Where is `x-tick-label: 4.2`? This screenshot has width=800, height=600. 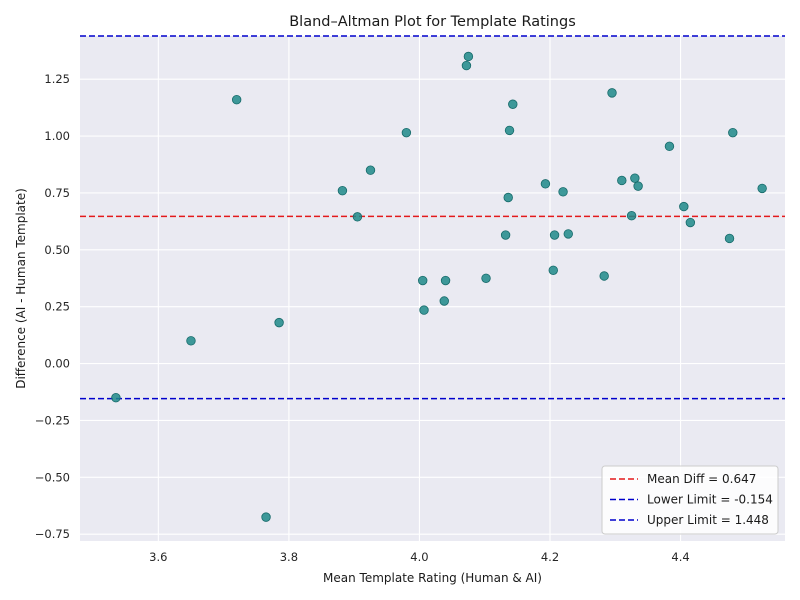
x-tick-label: 4.2 is located at coordinates (550, 557).